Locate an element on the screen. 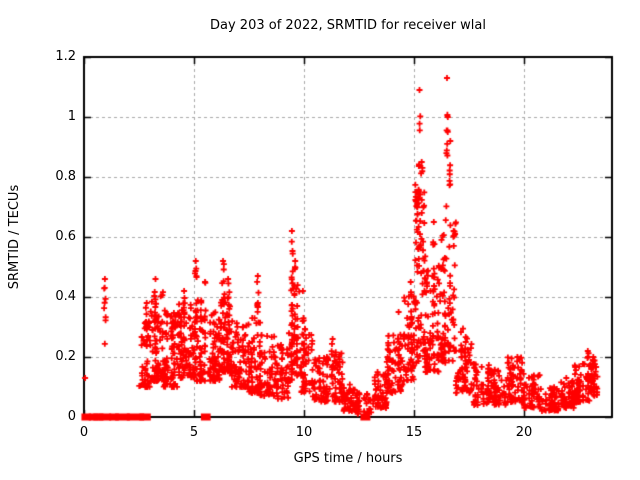 The height and width of the screenshot is (480, 640). y-tick-label: 1 is located at coordinates (71, 116).